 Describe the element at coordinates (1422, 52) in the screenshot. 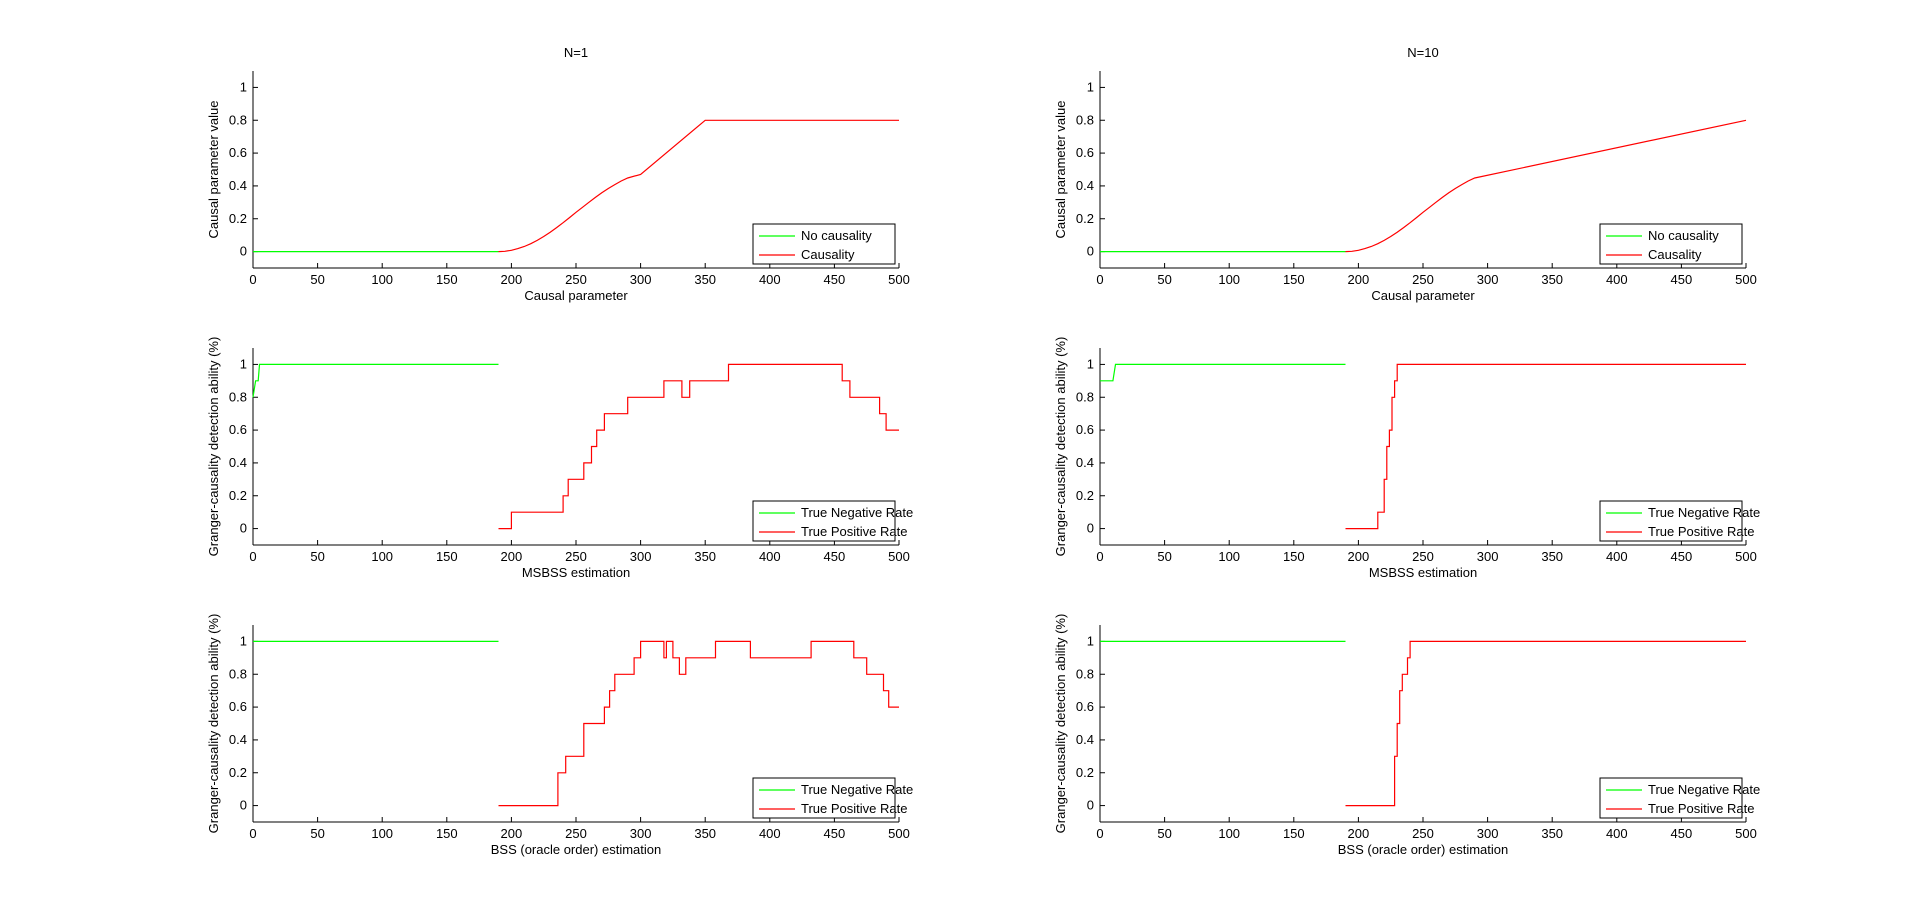

I see `chart-title: N=10` at that location.